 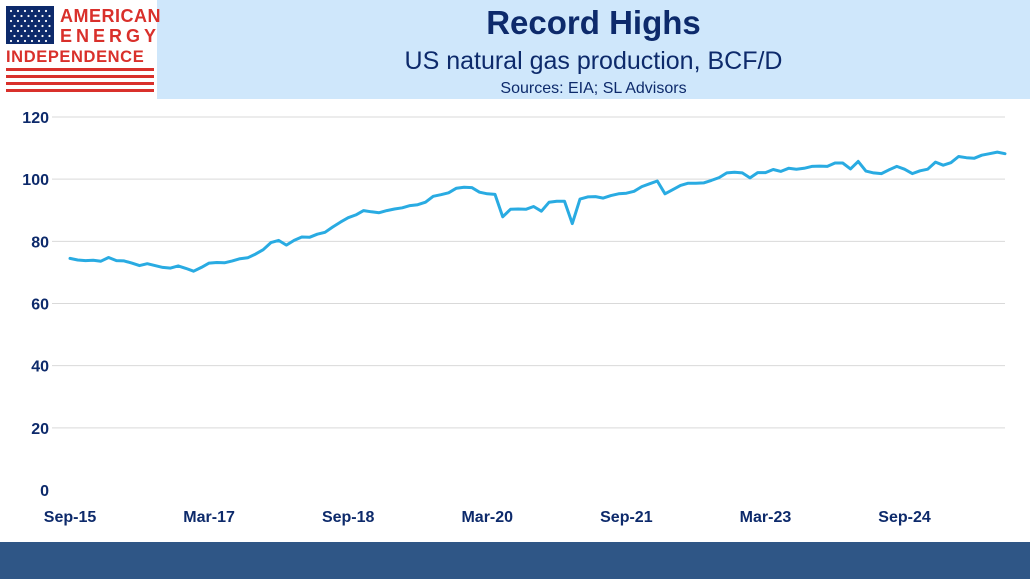 What do you see at coordinates (110, 36) in the screenshot?
I see `logo-text-energy: ENERGY` at bounding box center [110, 36].